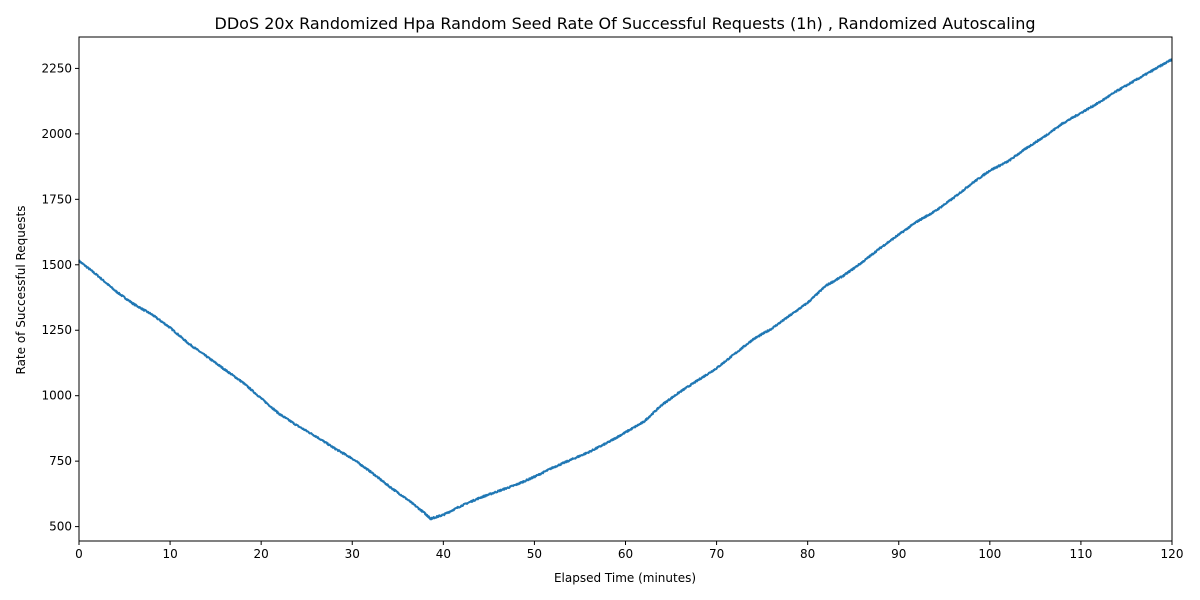 Image resolution: width=1200 pixels, height=600 pixels. I want to click on x-tick-label: 30, so click(352, 554).